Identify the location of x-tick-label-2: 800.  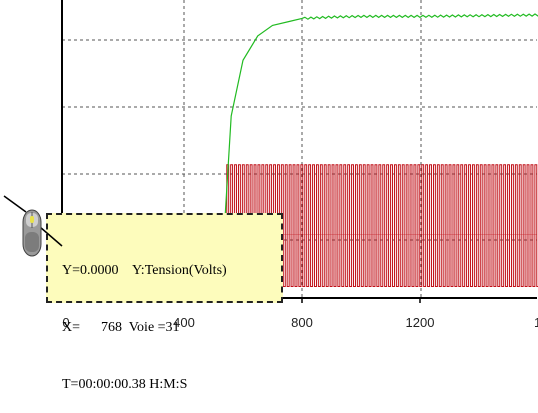
(302, 322).